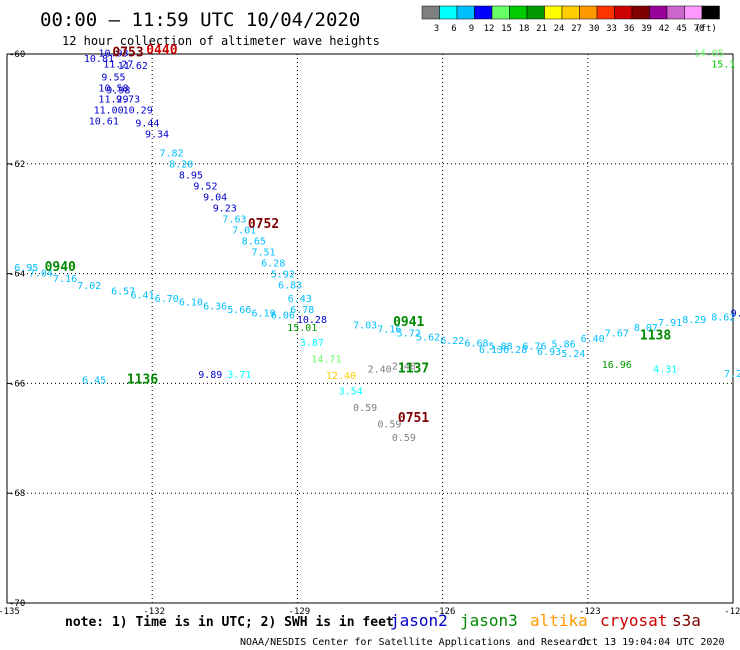 The height and width of the screenshot is (650, 740). What do you see at coordinates (167, 299) in the screenshot?
I see `wave-height-label: 6.70` at bounding box center [167, 299].